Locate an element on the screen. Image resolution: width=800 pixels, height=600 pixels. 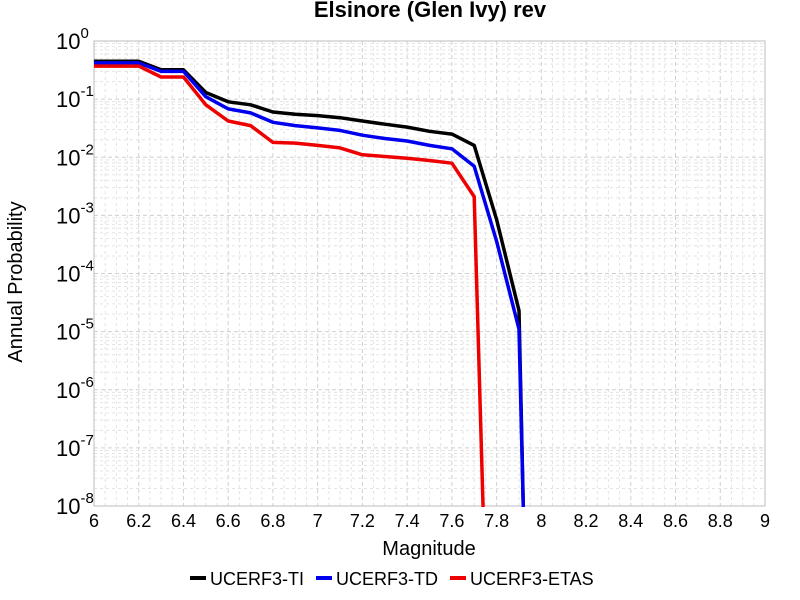
x-tick-label: 7 is located at coordinates (318, 521).